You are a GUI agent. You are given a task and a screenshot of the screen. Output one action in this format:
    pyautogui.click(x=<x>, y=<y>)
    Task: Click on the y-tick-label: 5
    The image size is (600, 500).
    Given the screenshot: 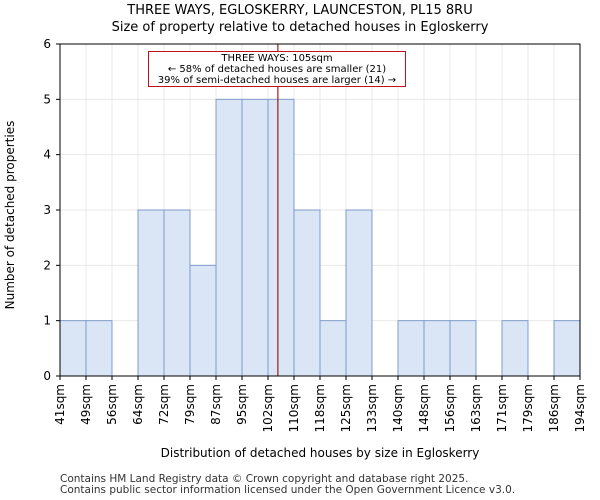 What is the action you would take?
    pyautogui.click(x=47, y=99)
    